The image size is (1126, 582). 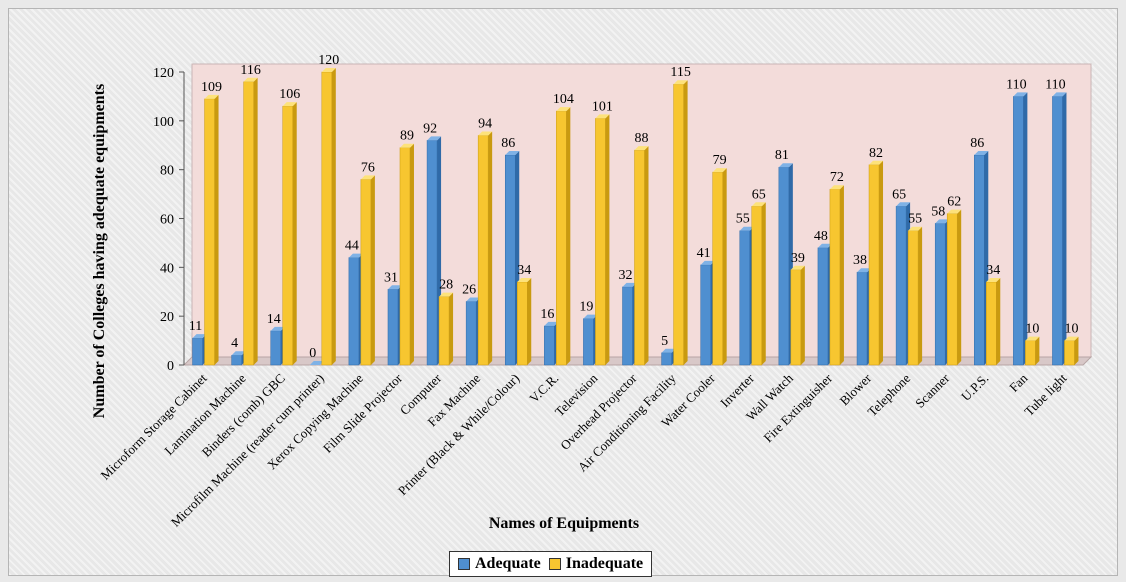 I want to click on value-label-adequate: 16, so click(x=547, y=314).